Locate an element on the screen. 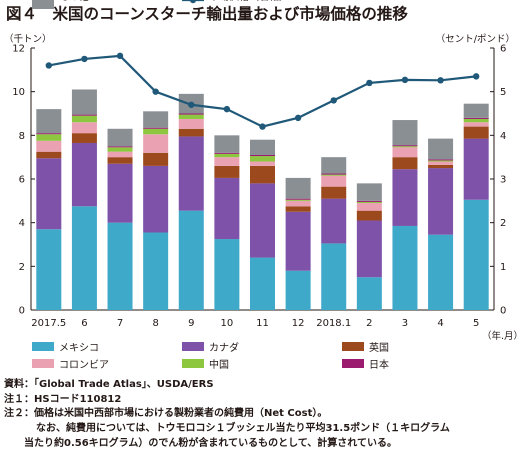  legend-label-canada: カナダ is located at coordinates (224, 347).